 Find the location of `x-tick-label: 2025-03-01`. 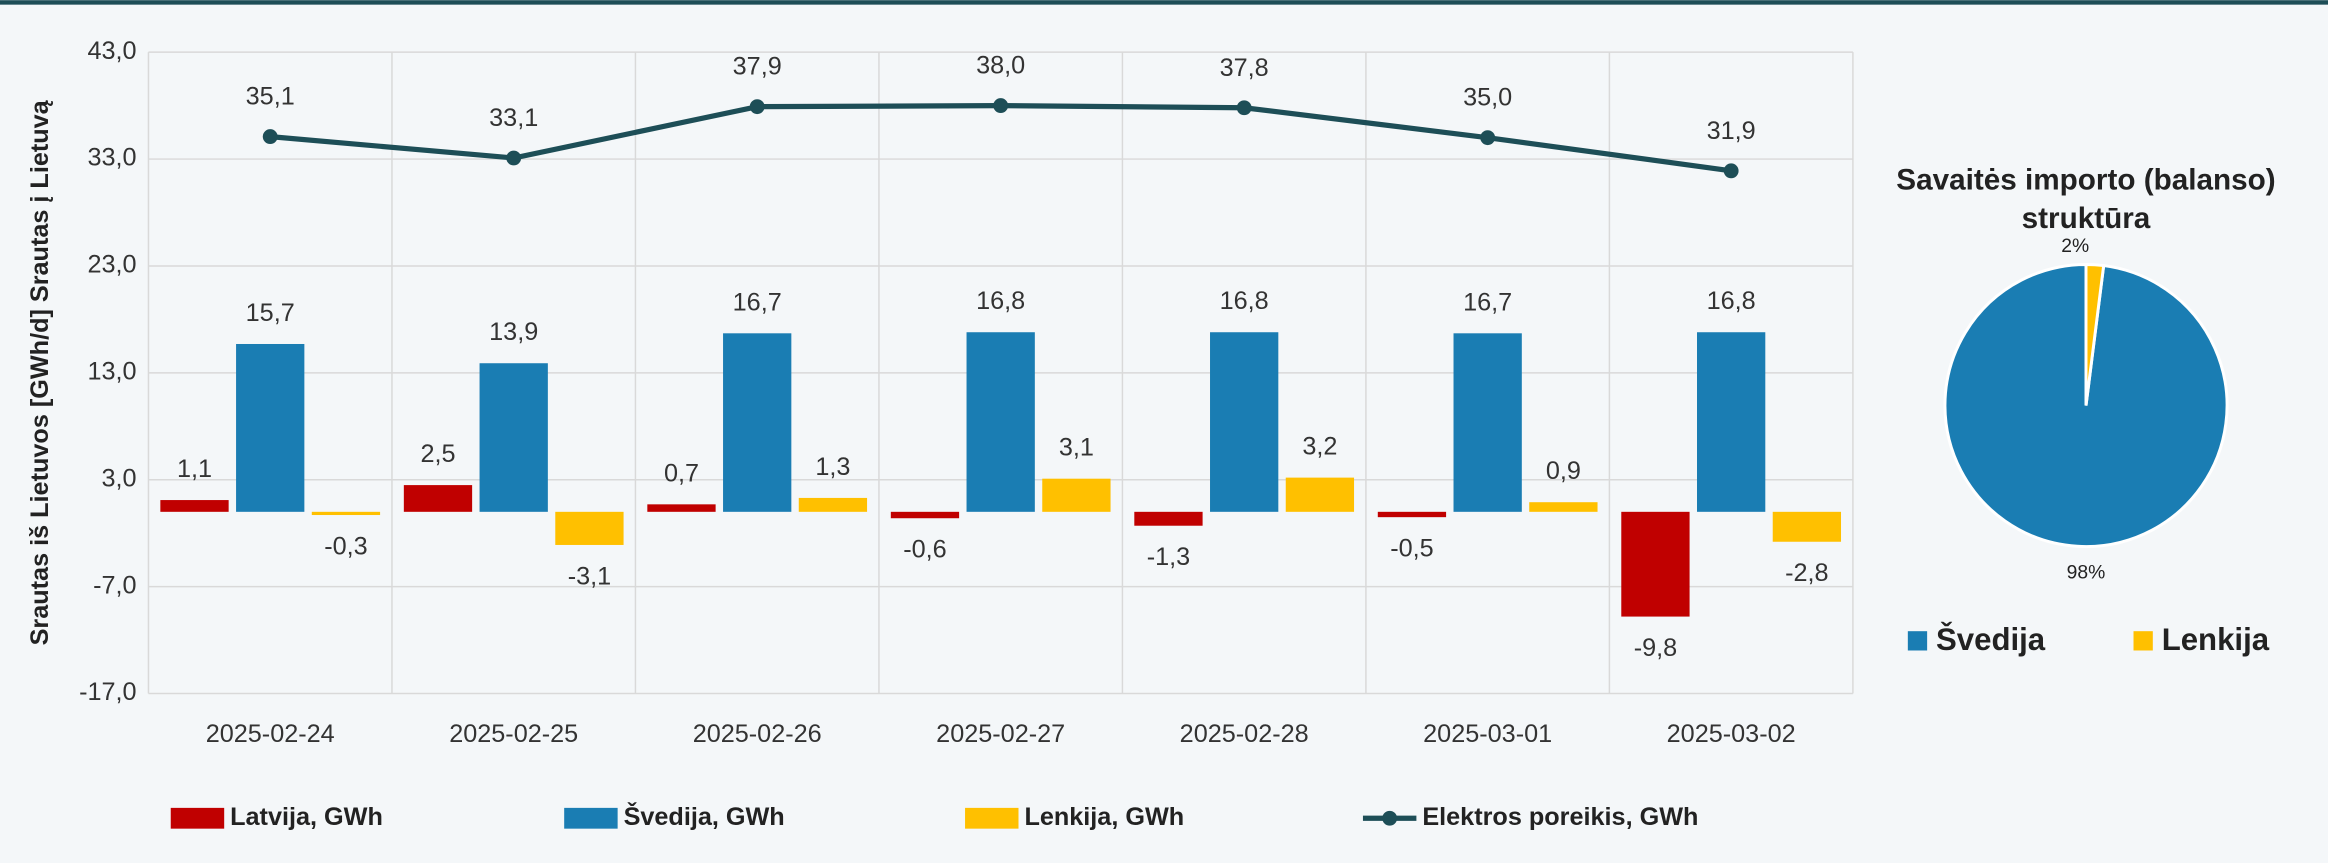

x-tick-label: 2025-03-01 is located at coordinates (1487, 734).